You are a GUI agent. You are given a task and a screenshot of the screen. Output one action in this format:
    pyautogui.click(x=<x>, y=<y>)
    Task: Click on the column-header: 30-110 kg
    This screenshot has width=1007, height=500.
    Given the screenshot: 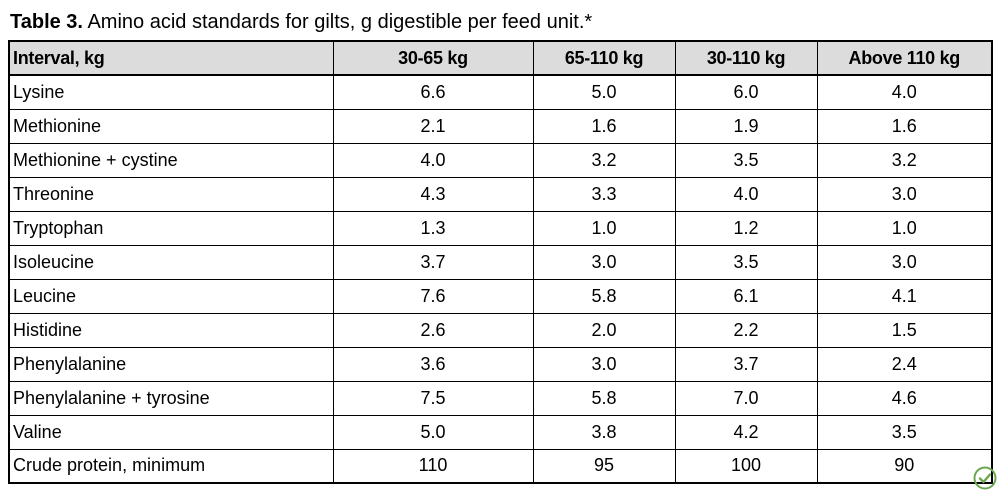 What is the action you would take?
    pyautogui.click(x=746, y=58)
    